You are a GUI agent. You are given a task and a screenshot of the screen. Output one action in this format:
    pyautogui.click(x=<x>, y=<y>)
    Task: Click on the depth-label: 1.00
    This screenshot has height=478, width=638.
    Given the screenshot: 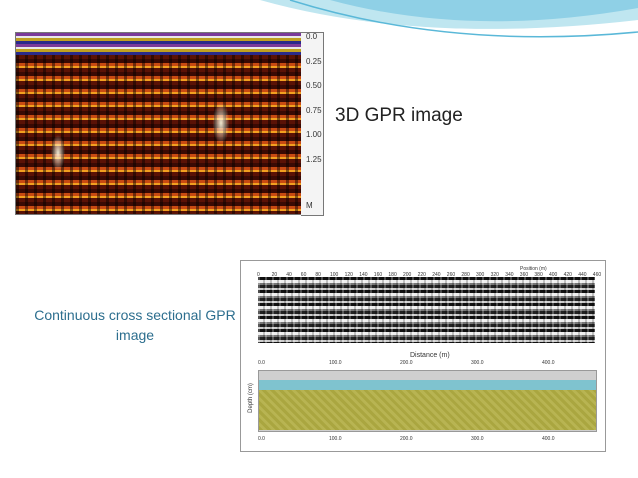 What is the action you would take?
    pyautogui.click(x=314, y=134)
    